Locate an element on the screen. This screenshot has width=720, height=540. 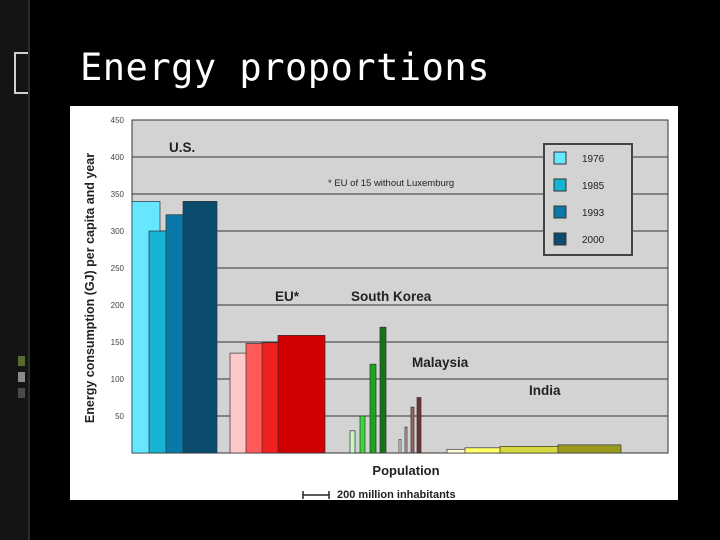
scale-bar is located at coordinates (316, 495).